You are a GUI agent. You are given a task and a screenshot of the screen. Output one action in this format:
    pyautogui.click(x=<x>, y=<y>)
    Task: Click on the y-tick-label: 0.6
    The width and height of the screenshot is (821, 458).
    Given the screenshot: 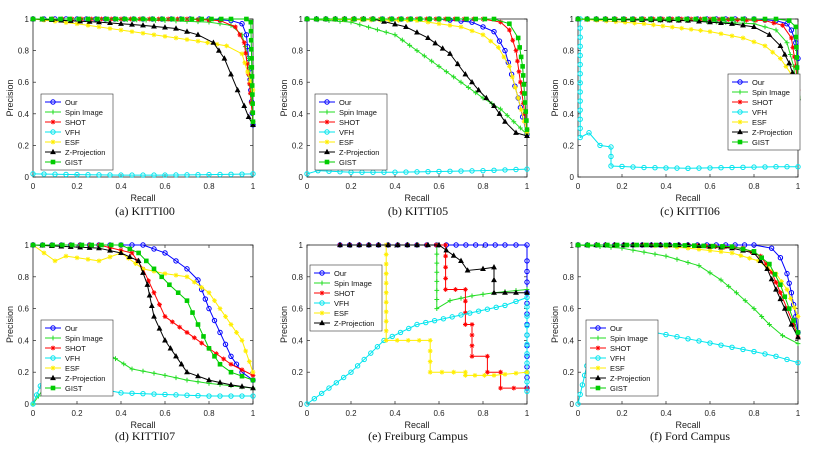 What is the action you would take?
    pyautogui.click(x=298, y=309)
    